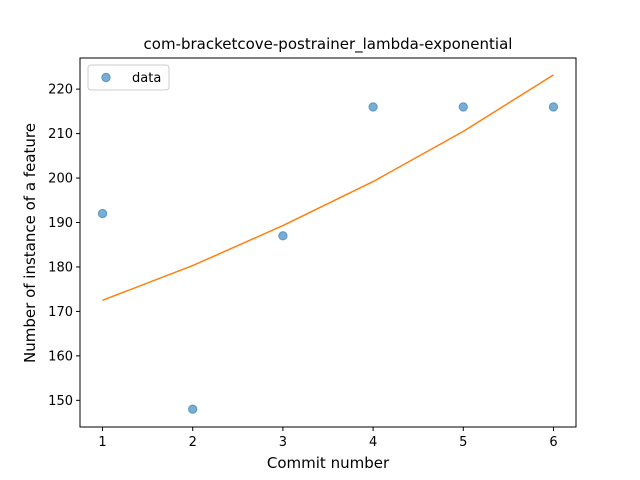 The height and width of the screenshot is (480, 640). I want to click on legend: data, so click(128, 77).